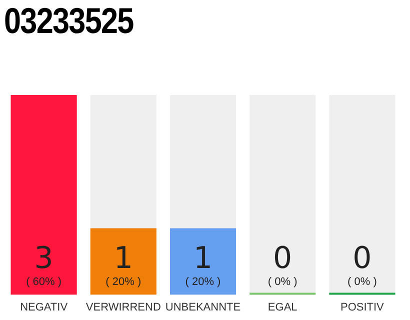 Image resolution: width=410 pixels, height=320 pixels. What do you see at coordinates (123, 307) in the screenshot?
I see `x-tick-label: VERWIRREND` at bounding box center [123, 307].